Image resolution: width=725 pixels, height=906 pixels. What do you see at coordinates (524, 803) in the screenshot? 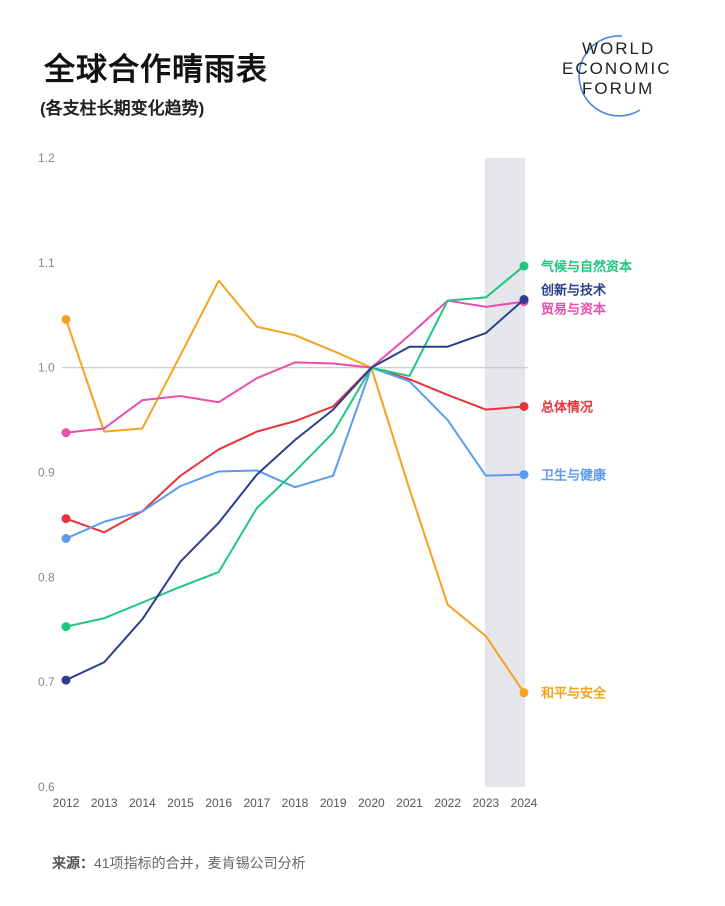
I see `x-tick-label: 2024` at bounding box center [524, 803].